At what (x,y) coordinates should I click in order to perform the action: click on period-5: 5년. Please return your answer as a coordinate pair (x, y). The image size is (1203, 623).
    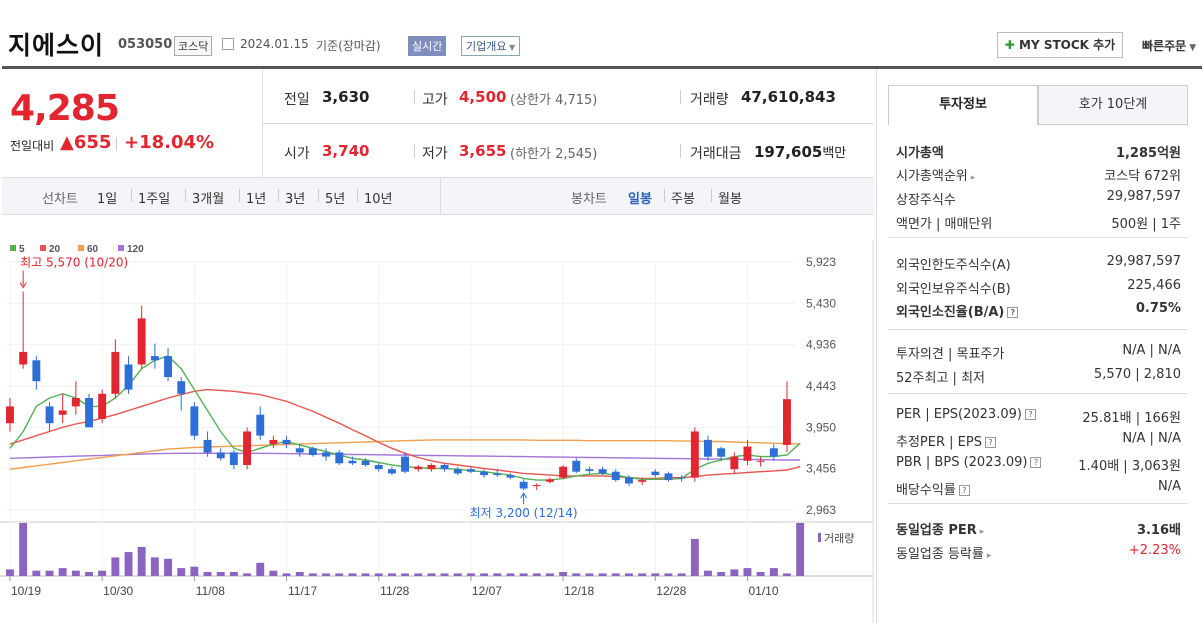
    Looking at the image, I should click on (335, 199).